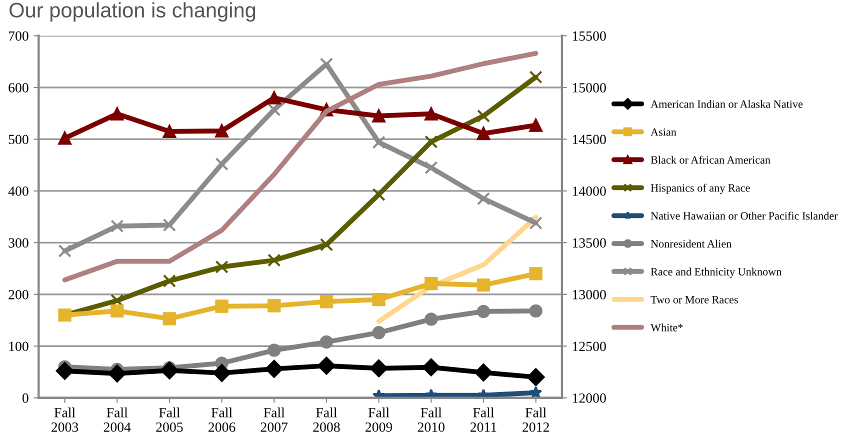 This screenshot has width=858, height=447. Describe the element at coordinates (716, 273) in the screenshot. I see `legend-label: Race and Ethnicity Unknown` at that location.